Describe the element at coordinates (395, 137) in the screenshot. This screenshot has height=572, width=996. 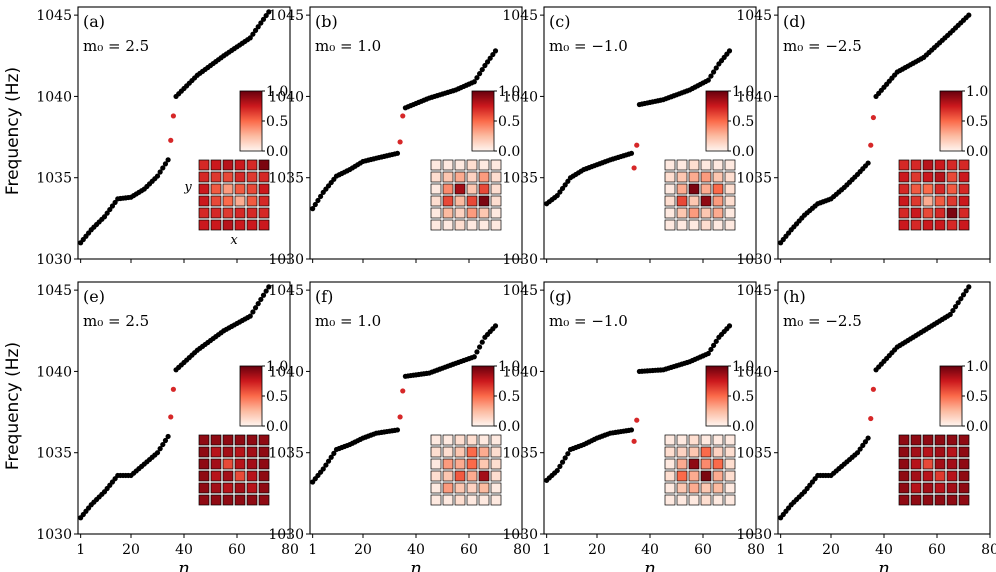
I see `panel-b: 1030 1035 1040 1045 (b) m₀ = 1.0 0.0 0.5 1.0` at that location.